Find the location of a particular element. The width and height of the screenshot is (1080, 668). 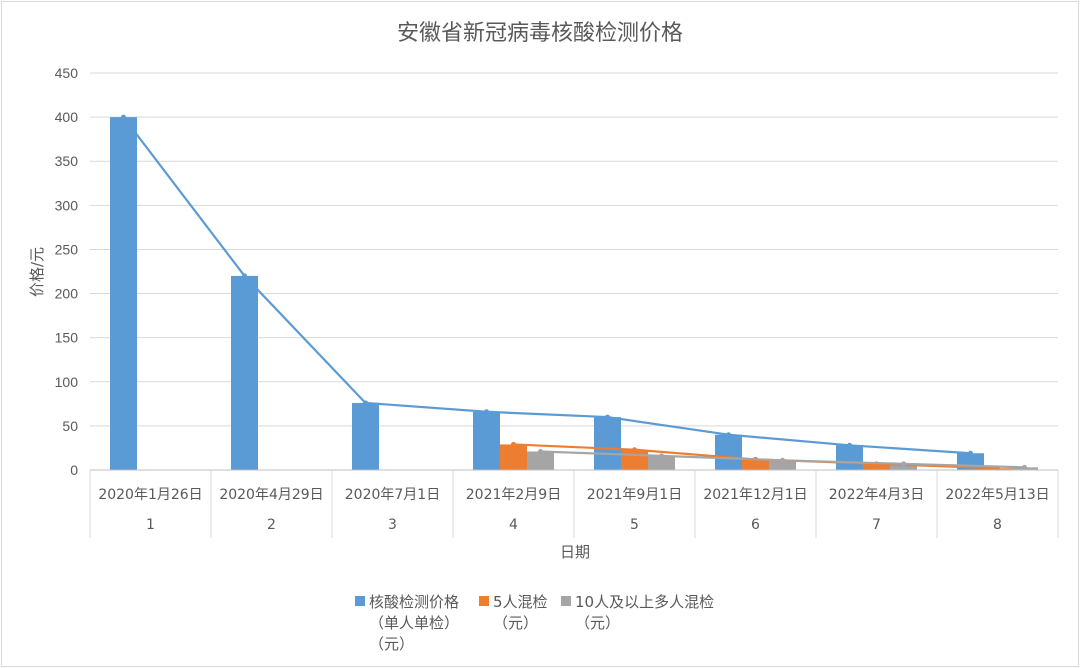

x-tick-label: 2020年4月29日 is located at coordinates (271, 495).